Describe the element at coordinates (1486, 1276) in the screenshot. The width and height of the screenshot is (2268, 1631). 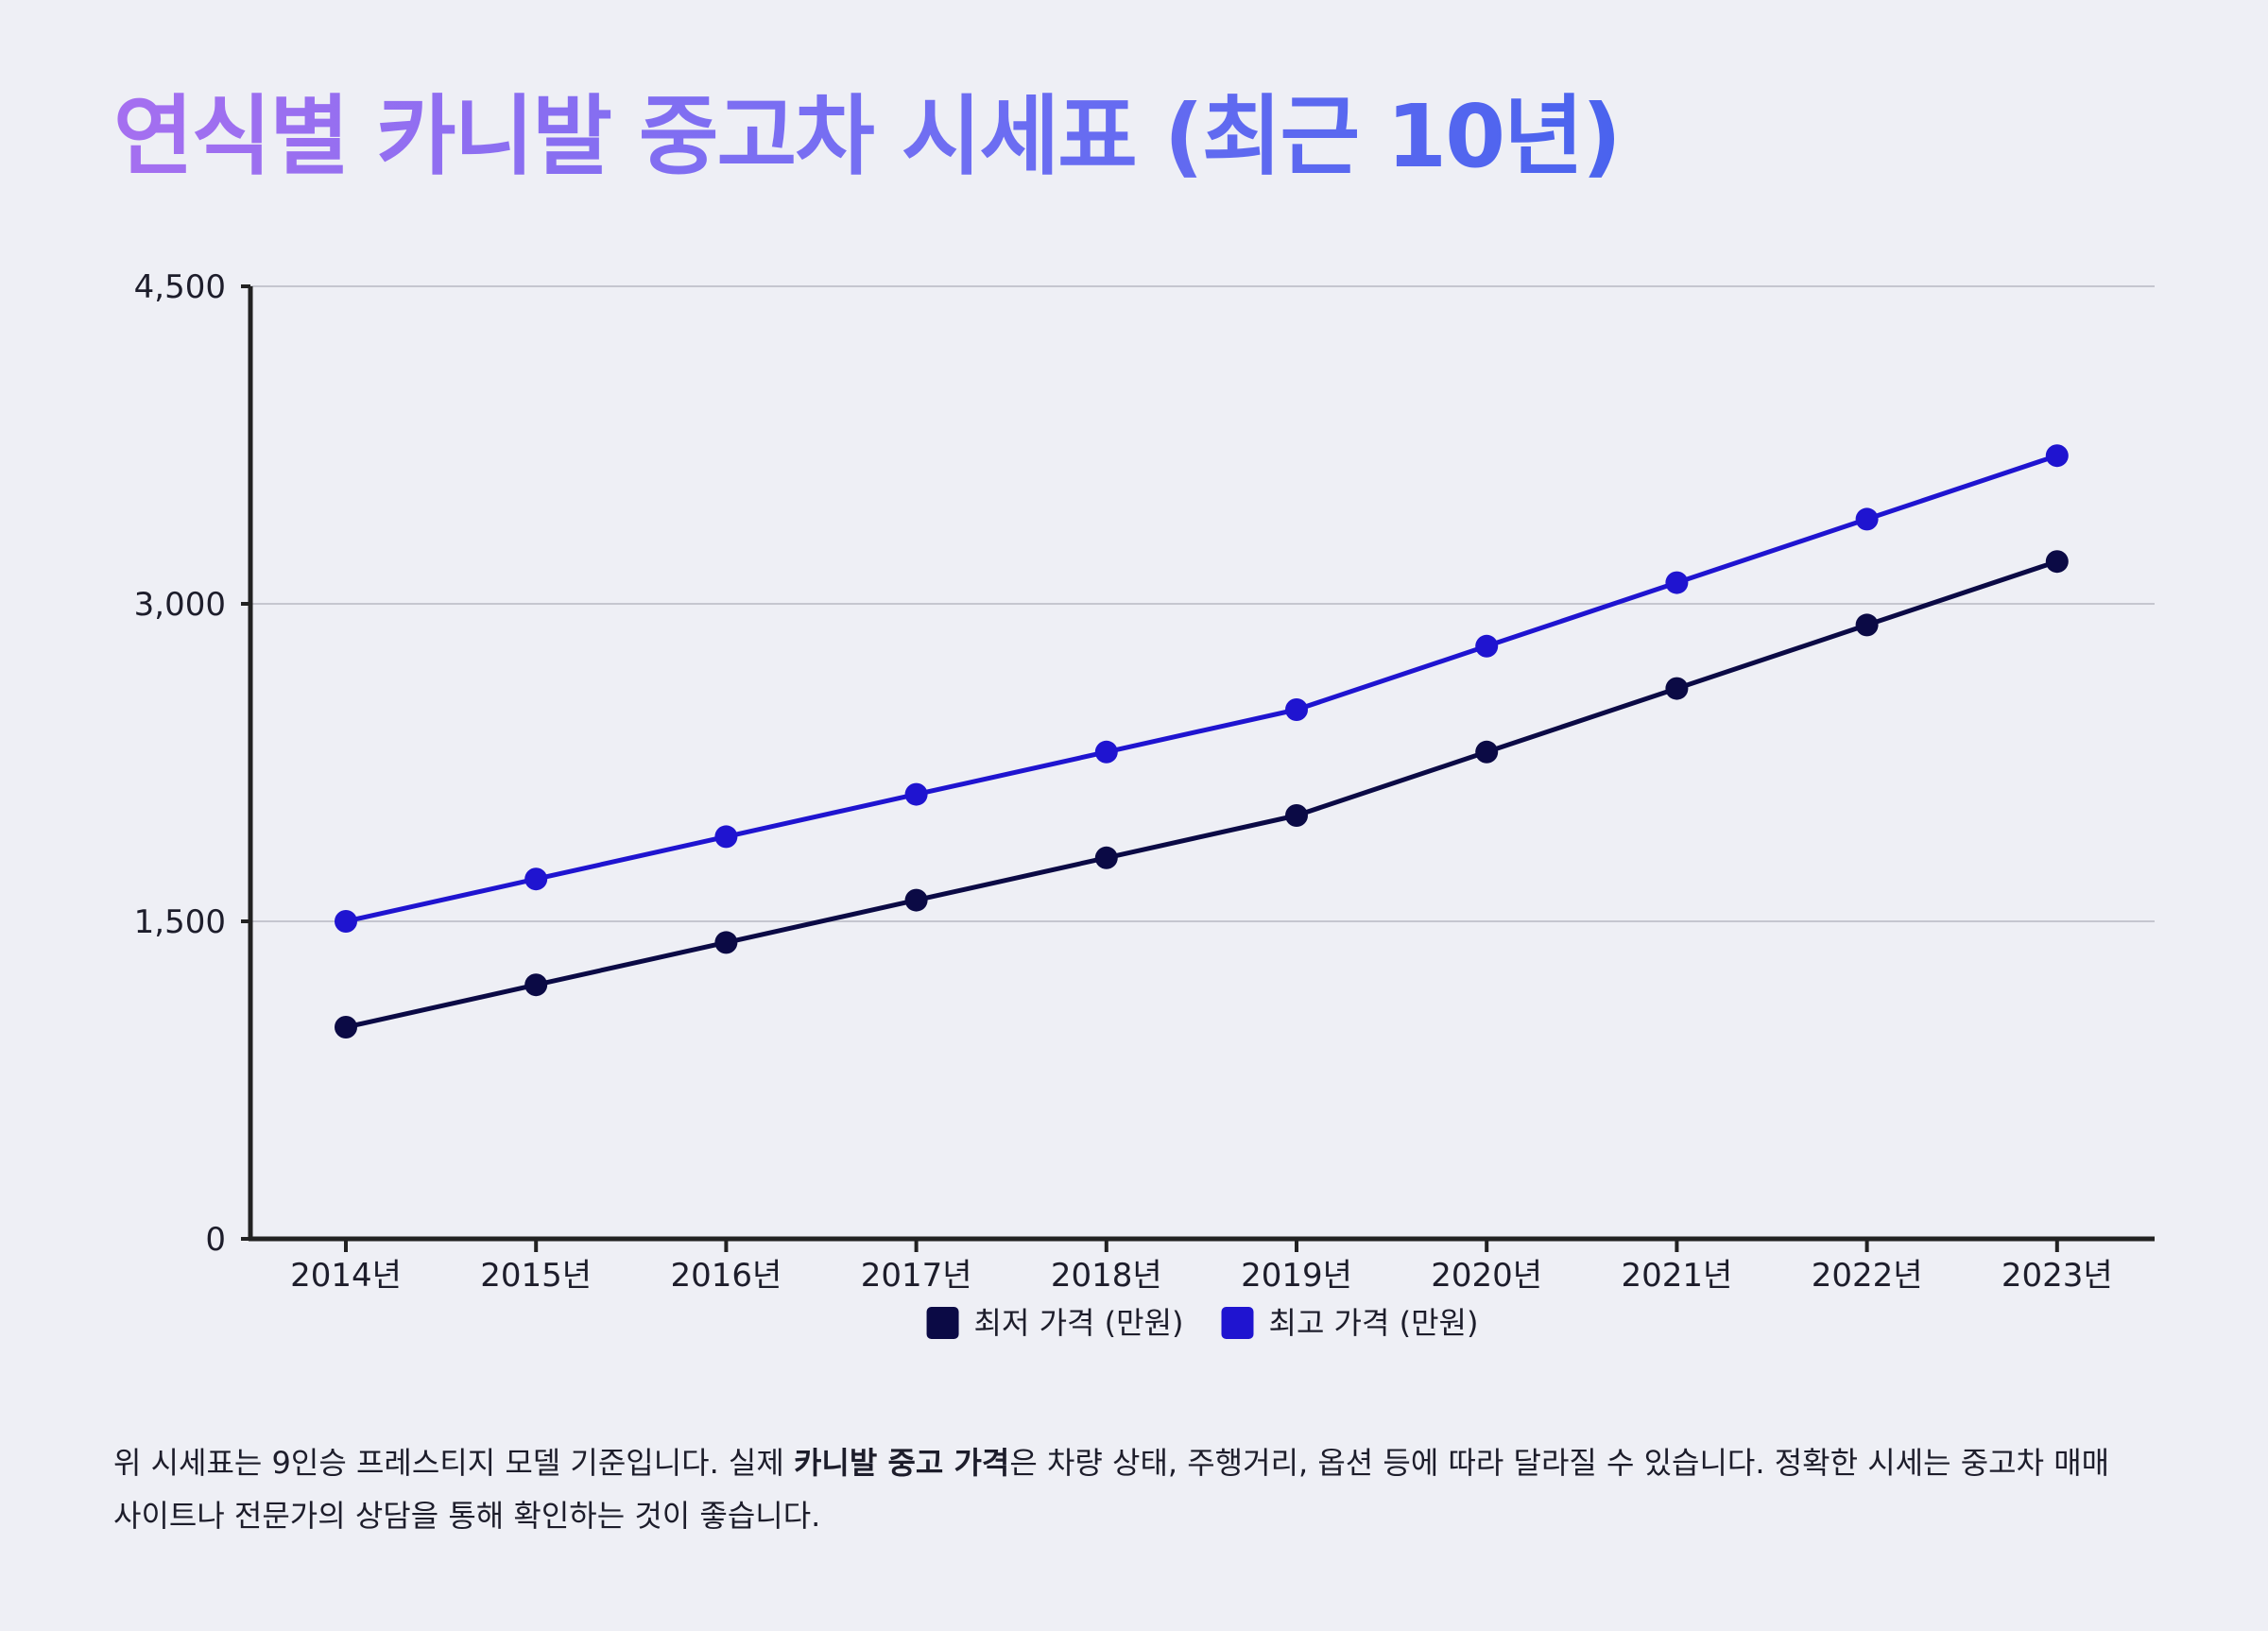
I see `x-tick-label: 2020년` at that location.